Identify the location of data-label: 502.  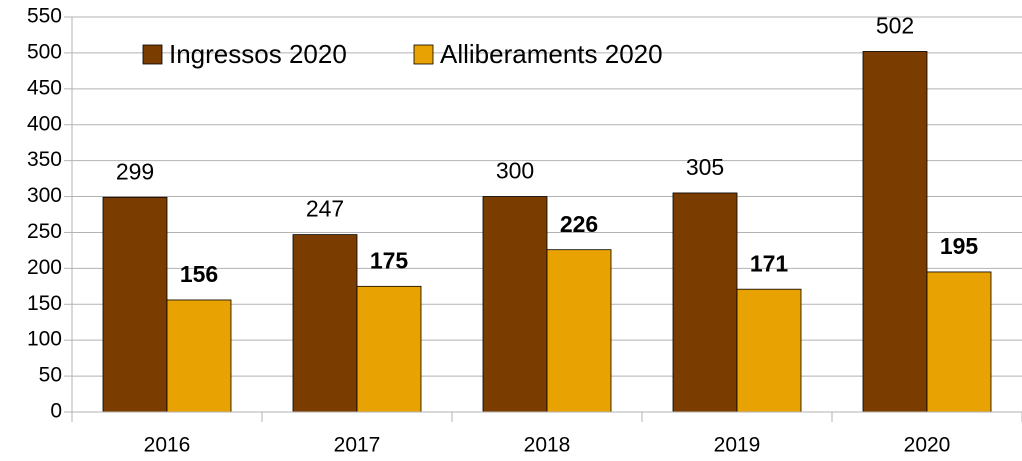
(895, 26).